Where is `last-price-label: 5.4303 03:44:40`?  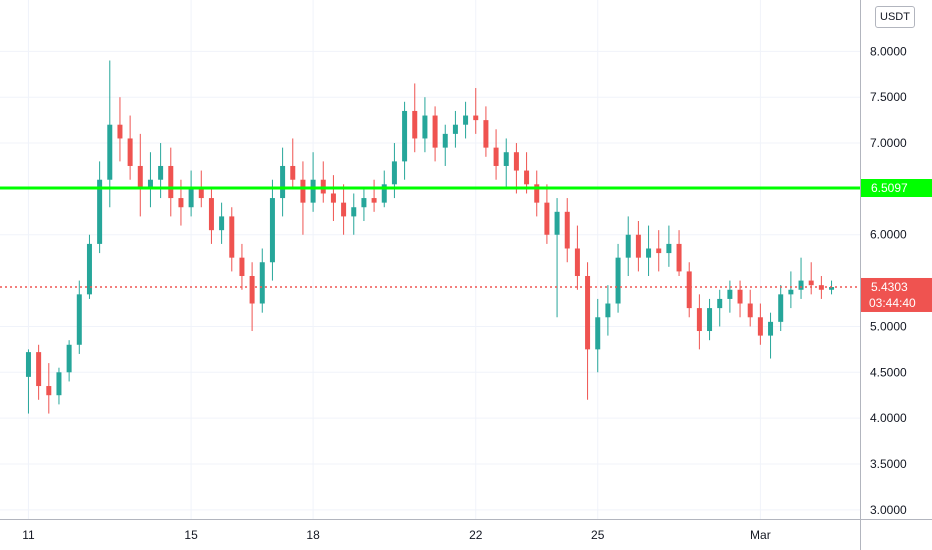
last-price-label: 5.4303 03:44:40 is located at coordinates (896, 294).